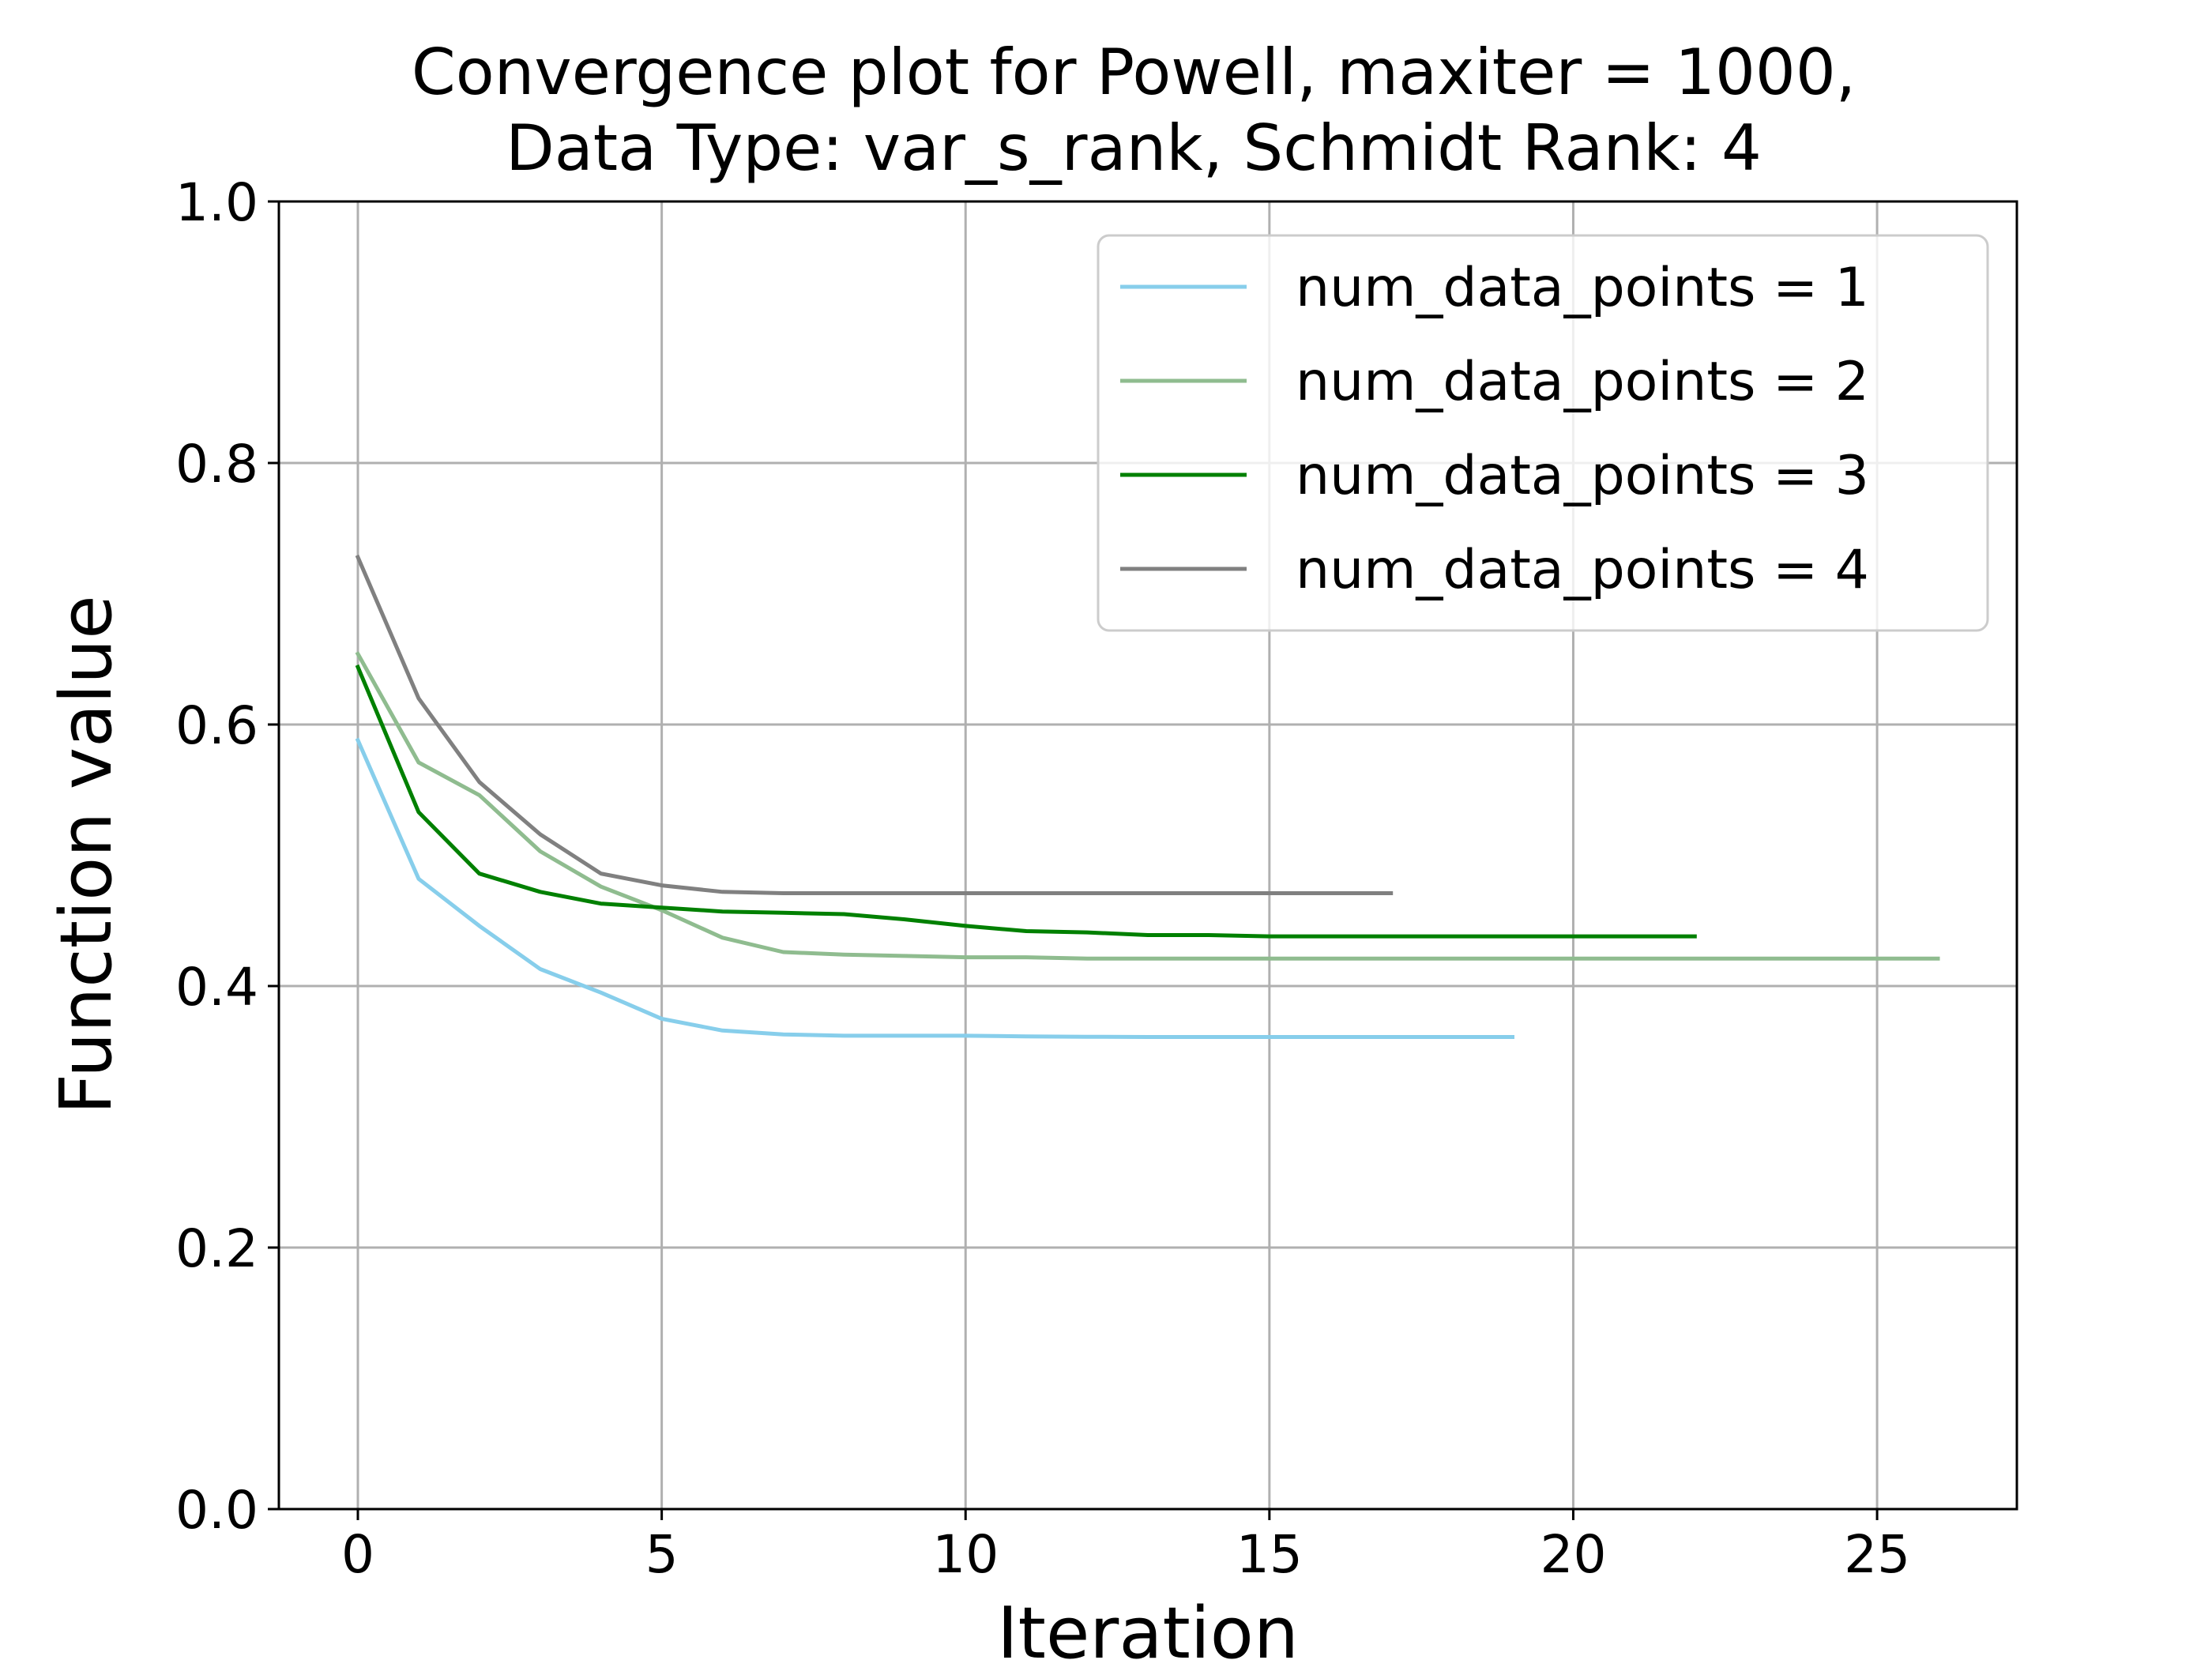 Image resolution: width=2212 pixels, height=1675 pixels. I want to click on x-tick-label: 25, so click(1877, 1554).